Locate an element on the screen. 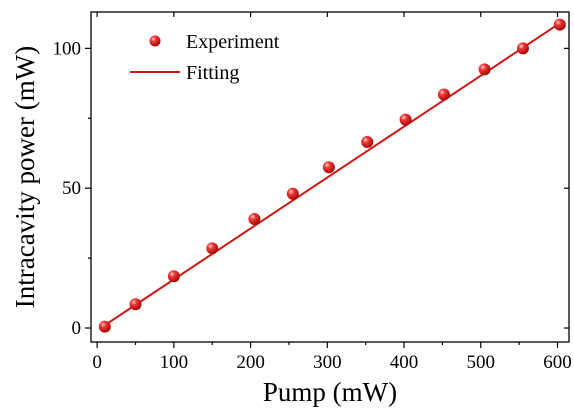 This screenshot has height=409, width=574. x-tick-label: 0 is located at coordinates (97, 362).